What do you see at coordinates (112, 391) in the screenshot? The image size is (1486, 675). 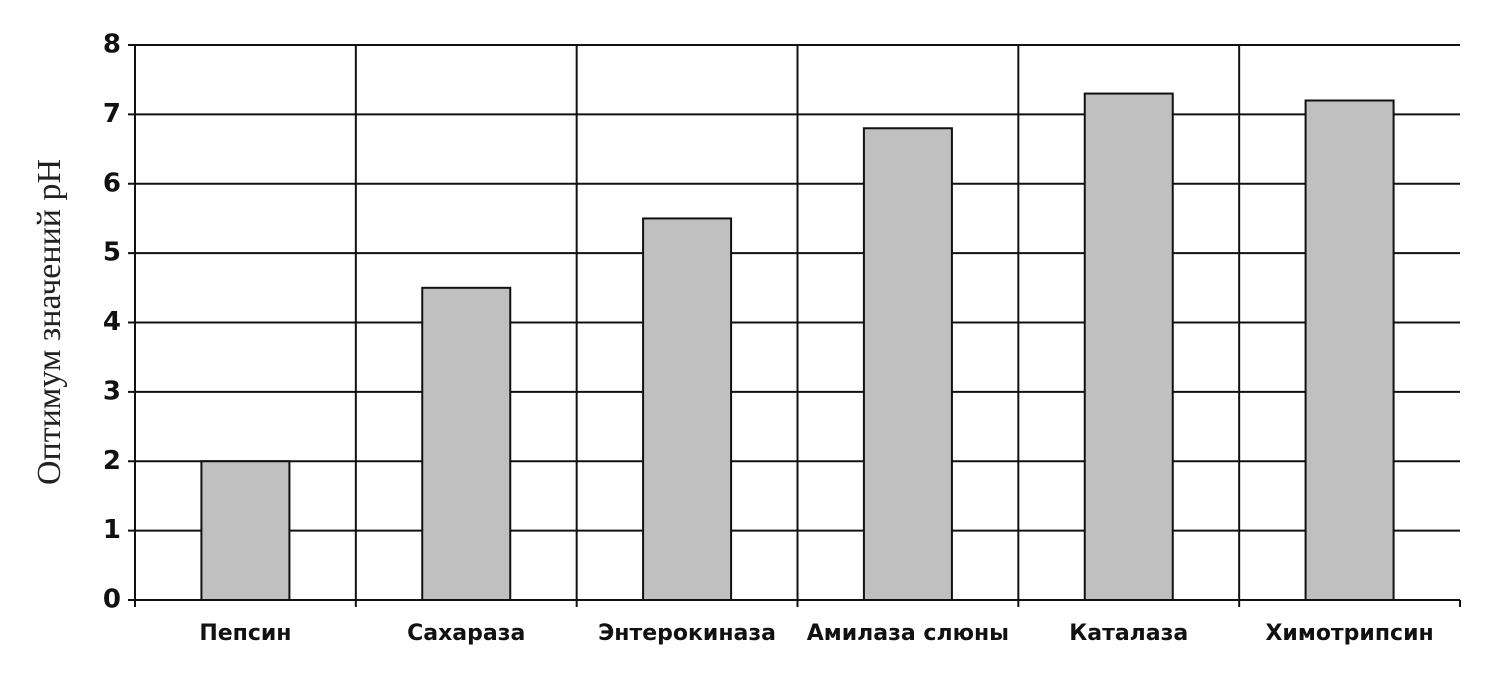 I see `y-tick-label: 3` at bounding box center [112, 391].